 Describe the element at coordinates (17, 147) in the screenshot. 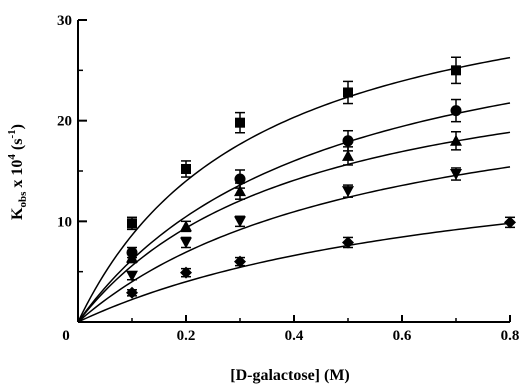

I see `y-label-unit: (s` at that location.